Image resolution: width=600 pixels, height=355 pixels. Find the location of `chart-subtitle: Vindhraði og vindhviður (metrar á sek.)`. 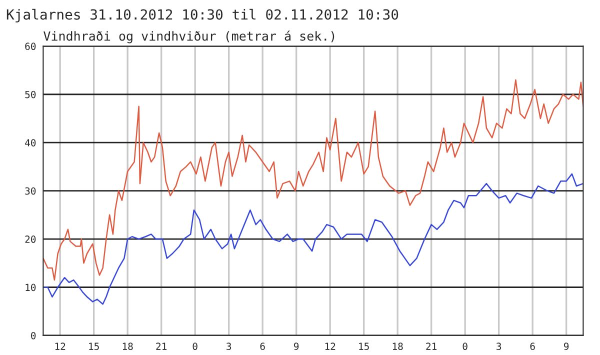

chart-subtitle: Vindhraði og vindhviður (metrar á sek.) is located at coordinates (189, 37).